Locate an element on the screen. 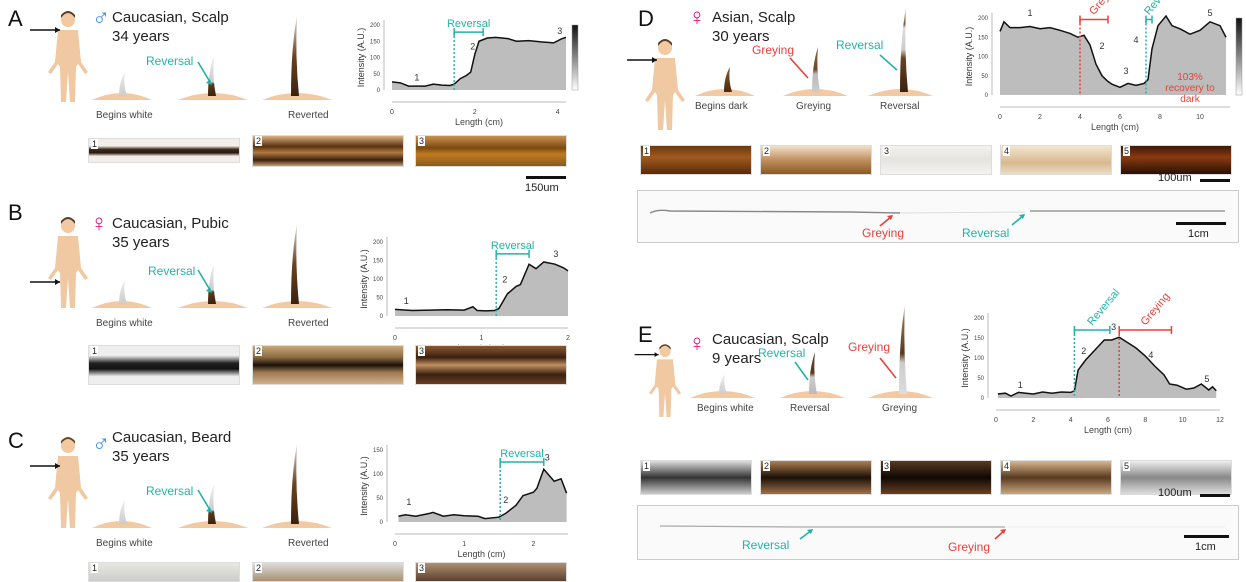  x-tick-label: 1 is located at coordinates (482, 338).